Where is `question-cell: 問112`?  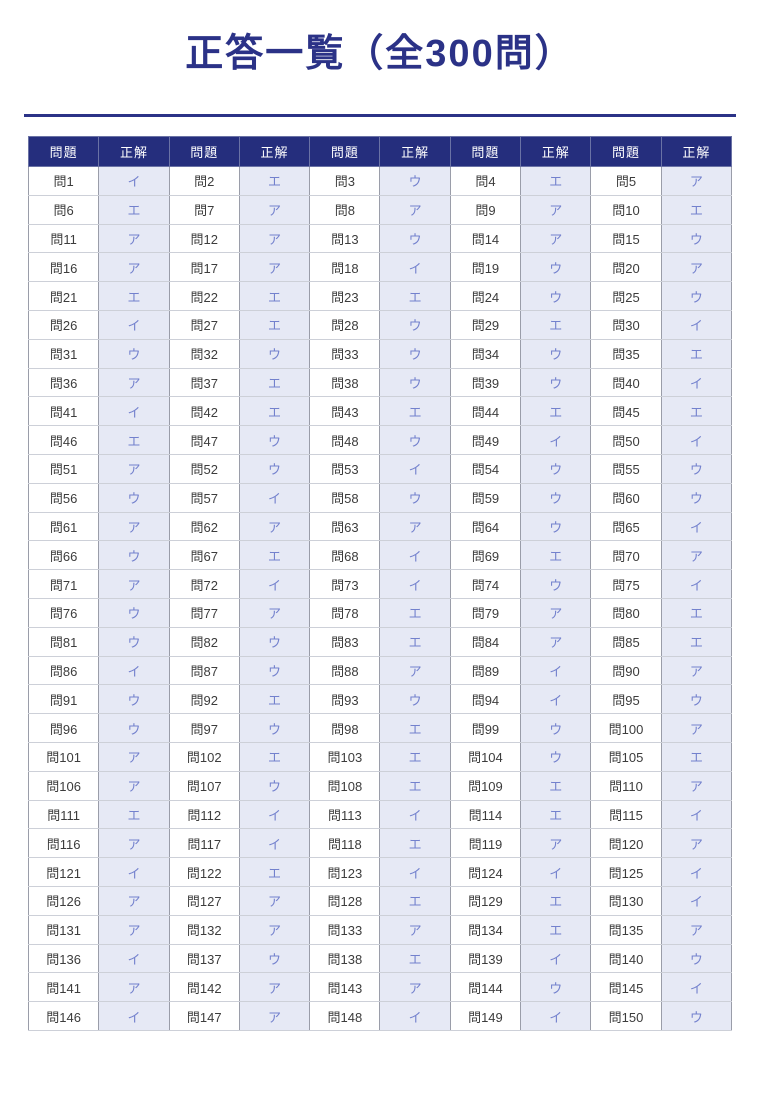 question-cell: 問112 is located at coordinates (204, 814).